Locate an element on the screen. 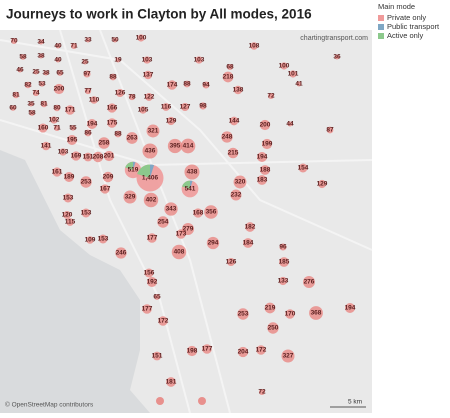  marker-label: 519 is located at coordinates (133, 170).